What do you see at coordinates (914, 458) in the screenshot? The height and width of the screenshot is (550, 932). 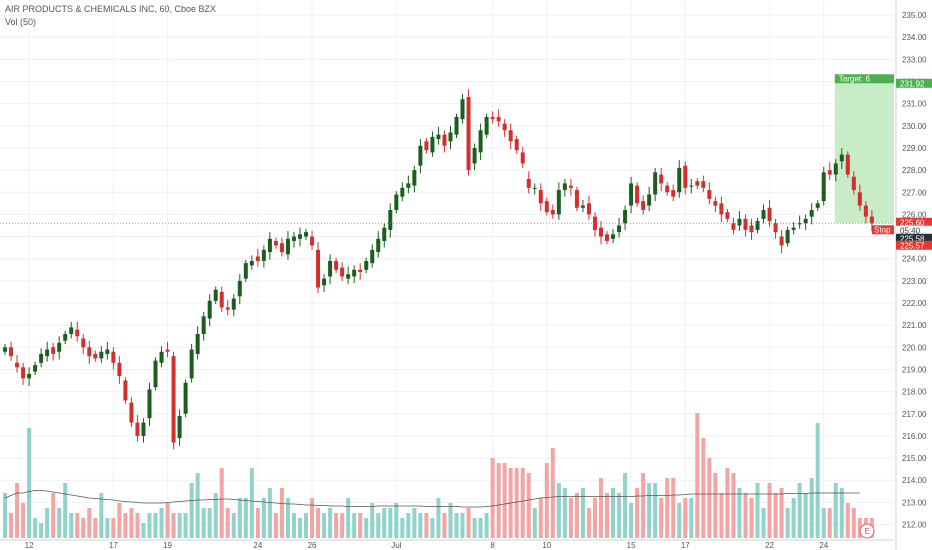 I see `price-tick-label: 215.00` at bounding box center [914, 458].